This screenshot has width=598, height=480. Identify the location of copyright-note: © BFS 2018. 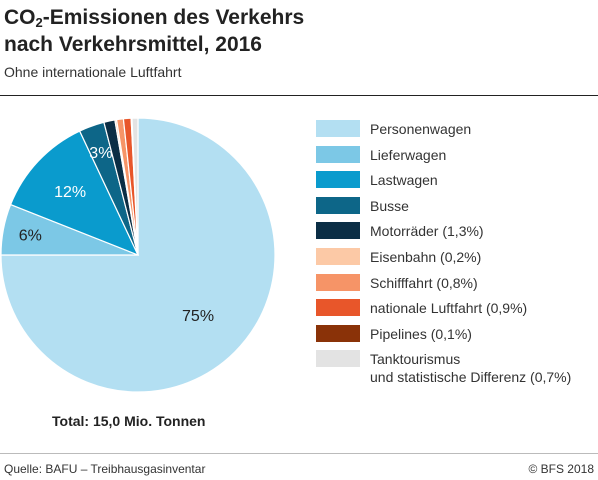
(561, 469).